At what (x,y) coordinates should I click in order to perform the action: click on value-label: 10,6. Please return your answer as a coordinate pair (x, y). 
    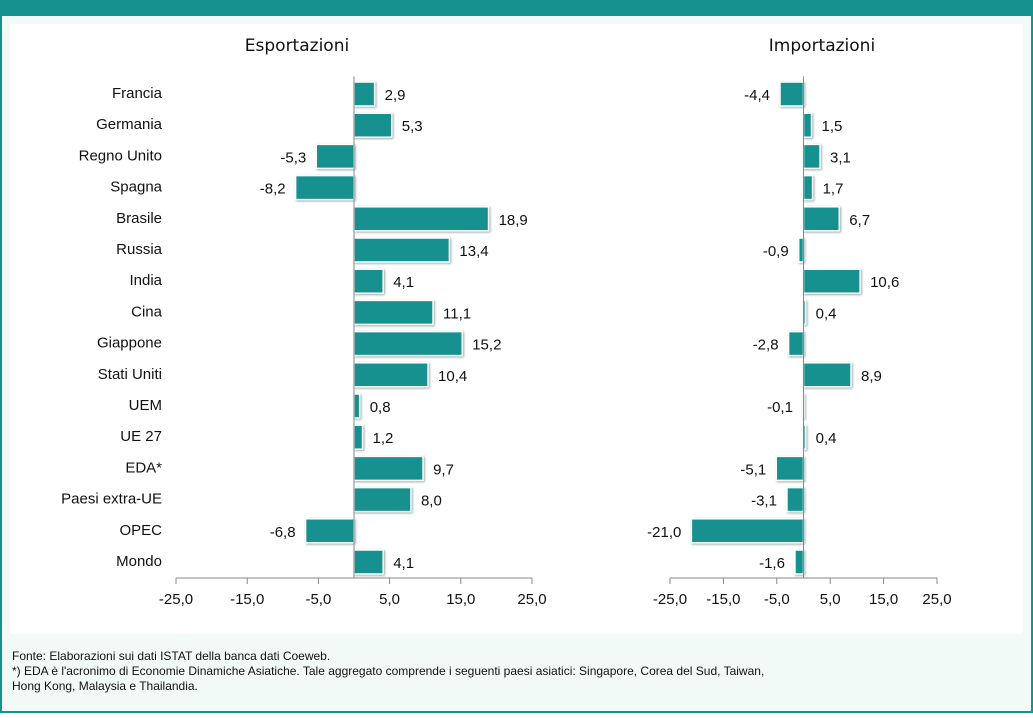
    Looking at the image, I should click on (884, 282).